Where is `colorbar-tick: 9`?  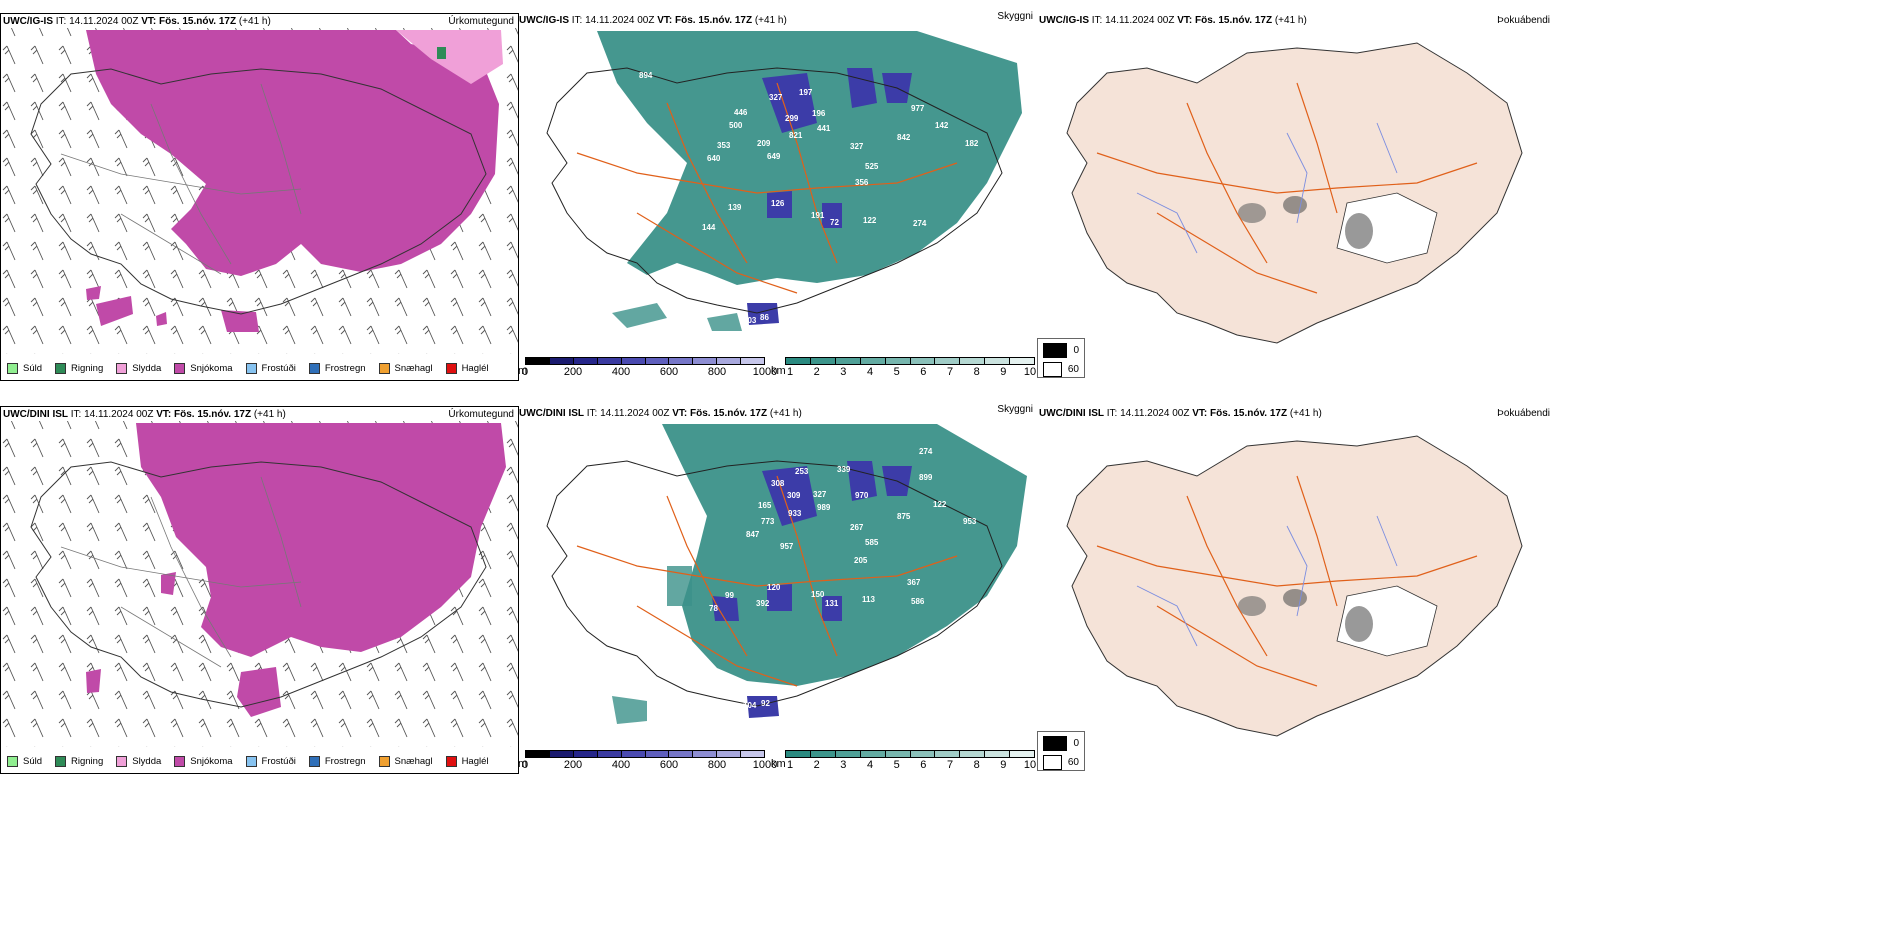
colorbar-tick: 9 is located at coordinates (1003, 765).